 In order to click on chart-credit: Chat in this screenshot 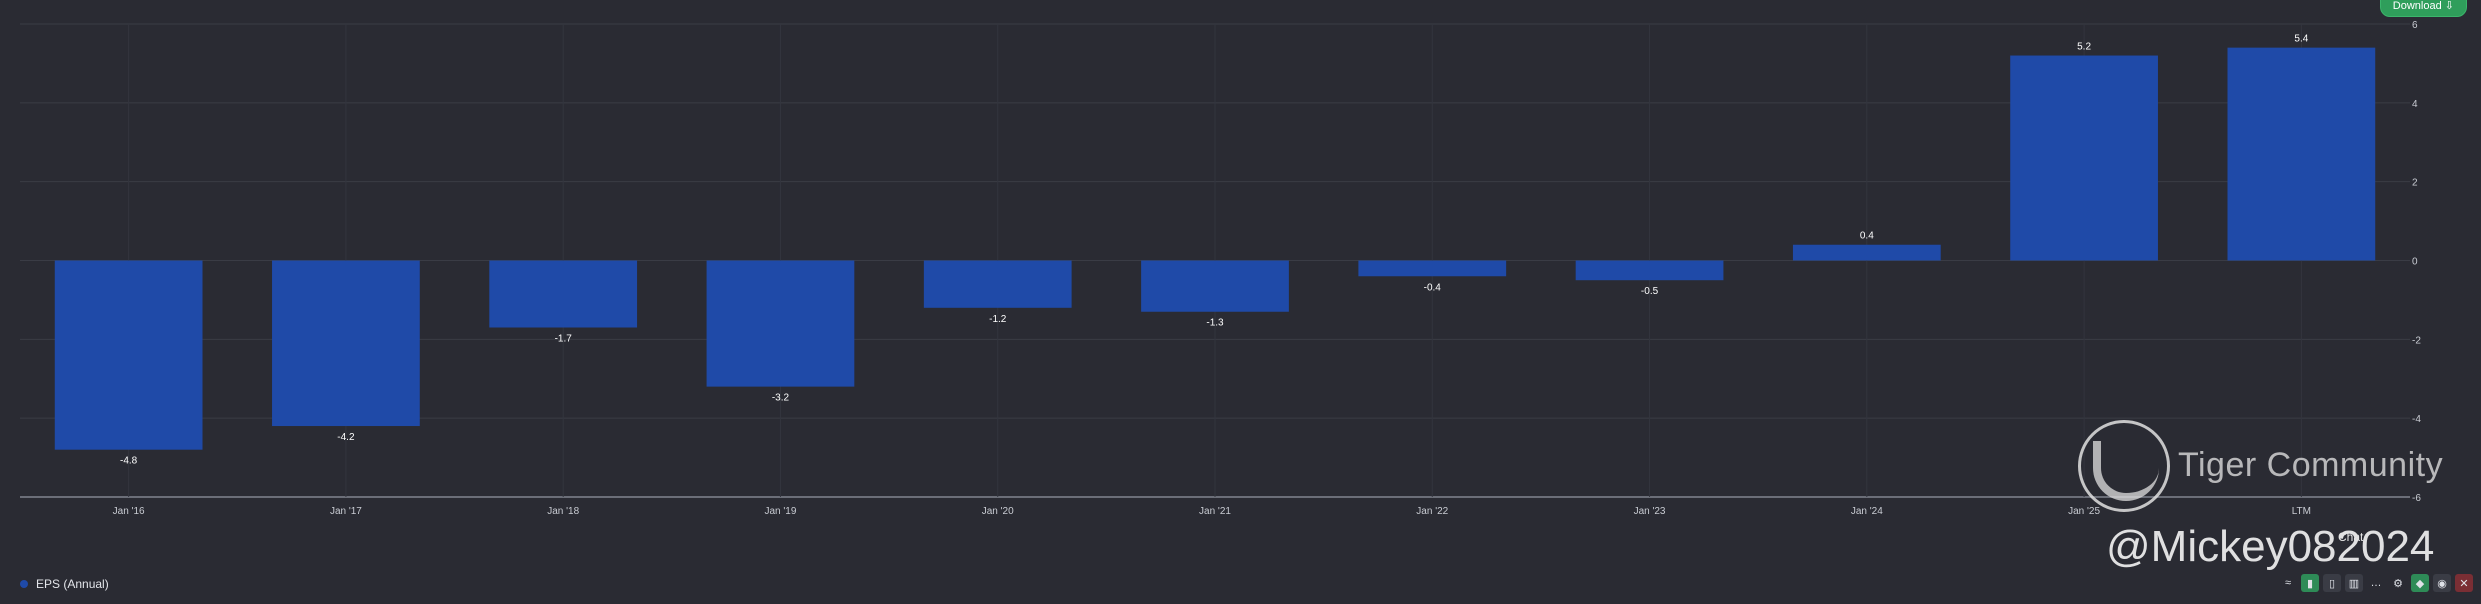, I will do `click(2351, 537)`.